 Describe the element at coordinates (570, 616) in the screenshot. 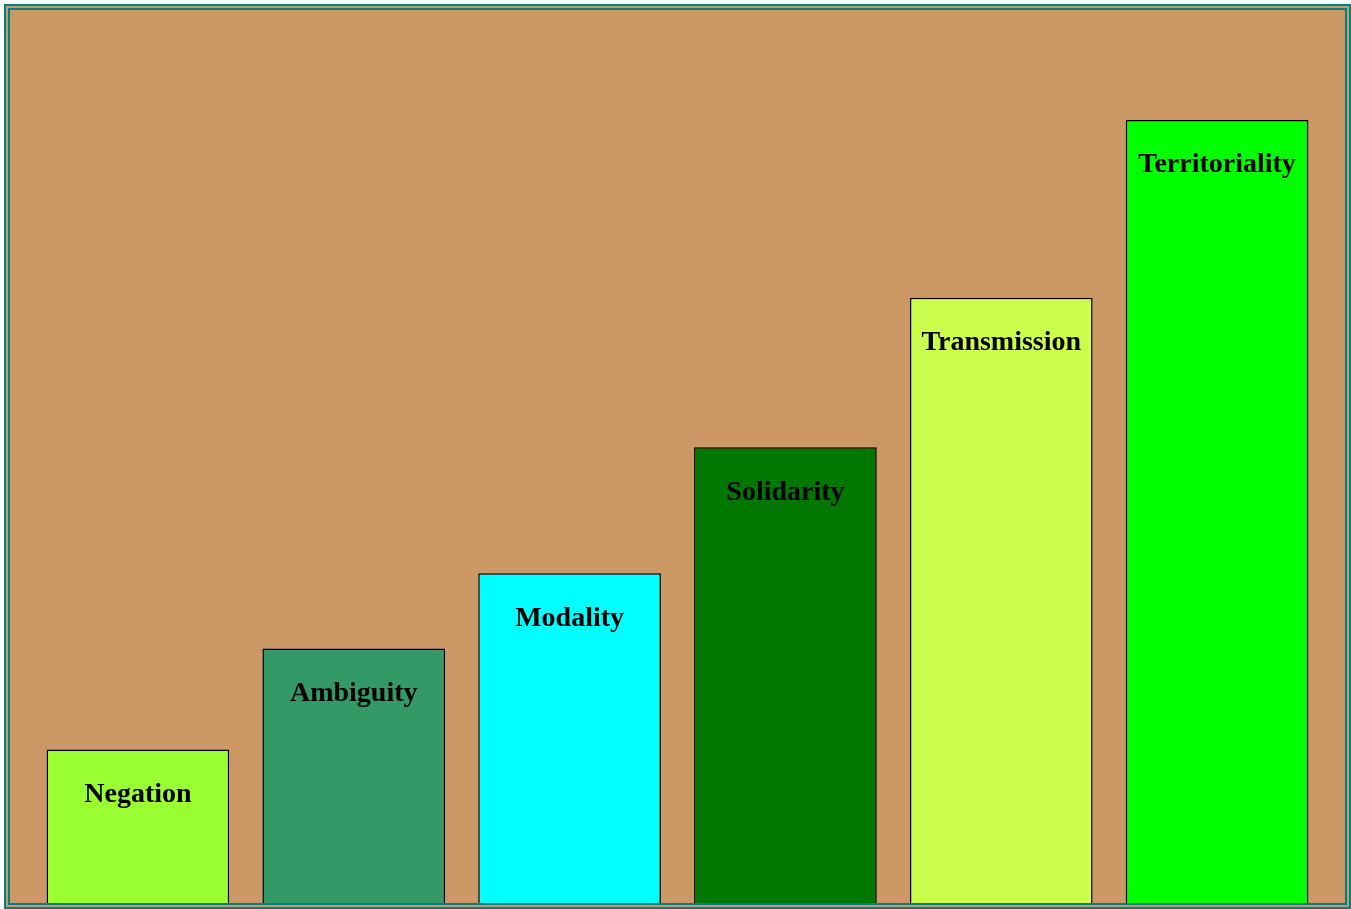

I see `x-tick-label: Modality` at that location.